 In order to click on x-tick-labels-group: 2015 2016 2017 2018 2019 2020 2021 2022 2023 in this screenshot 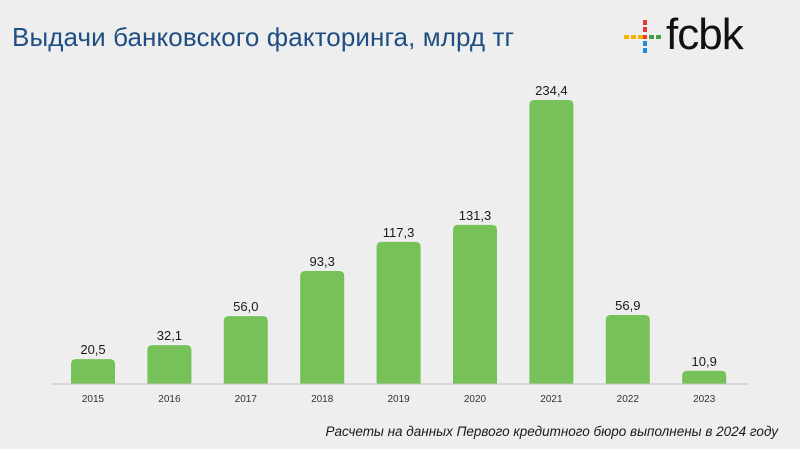, I will do `click(399, 399)`.